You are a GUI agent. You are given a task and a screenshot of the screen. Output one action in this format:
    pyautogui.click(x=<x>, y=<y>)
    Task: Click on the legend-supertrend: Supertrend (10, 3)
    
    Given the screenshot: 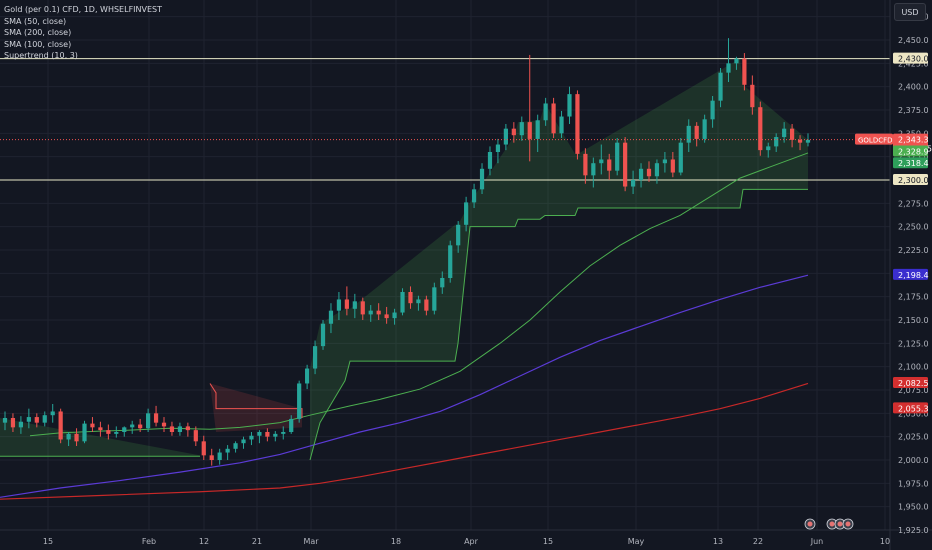 What is the action you would take?
    pyautogui.click(x=41, y=55)
    